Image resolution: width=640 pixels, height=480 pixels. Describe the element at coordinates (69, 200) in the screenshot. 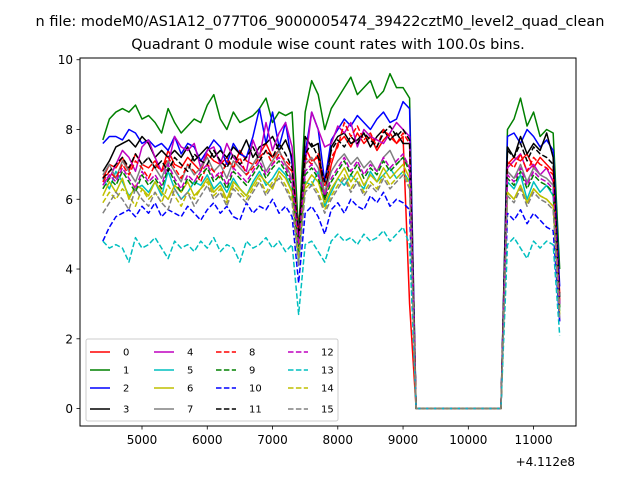

I see `y-tick-label: 6` at that location.